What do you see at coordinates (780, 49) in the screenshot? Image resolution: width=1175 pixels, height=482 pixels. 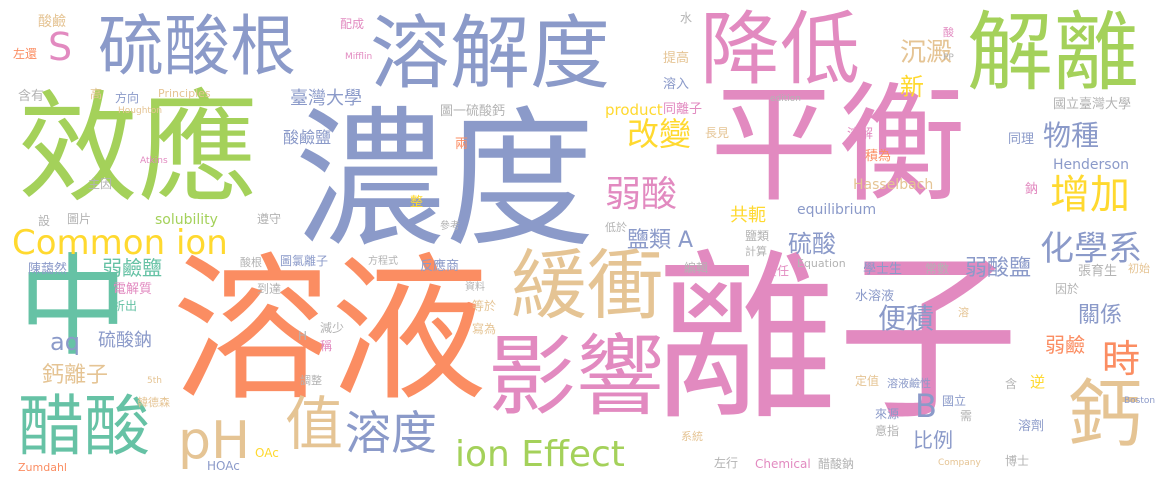 I see `cloud-word: 降低` at bounding box center [780, 49].